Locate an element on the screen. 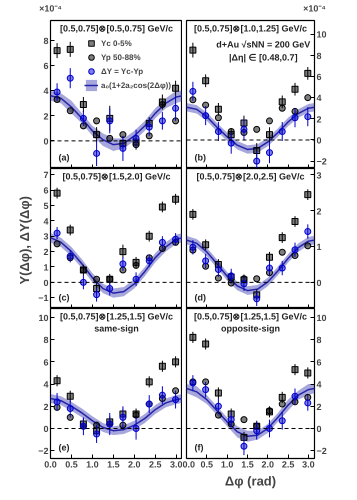 This screenshot has width=357, height=500. text: opposite-sign is located at coordinates (250, 329).